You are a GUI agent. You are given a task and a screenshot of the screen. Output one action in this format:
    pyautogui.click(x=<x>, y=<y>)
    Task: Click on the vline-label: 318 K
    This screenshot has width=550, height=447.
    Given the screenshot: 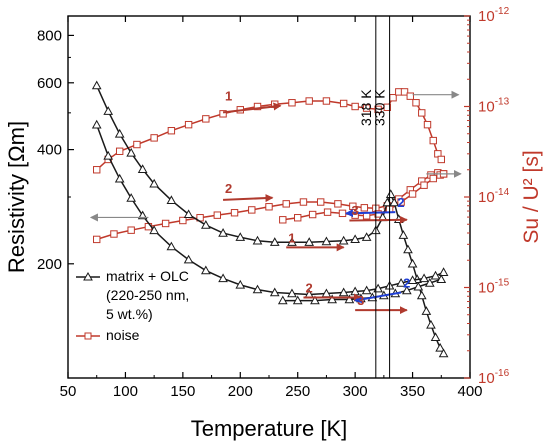 What is the action you would take?
    pyautogui.click(x=366, y=107)
    